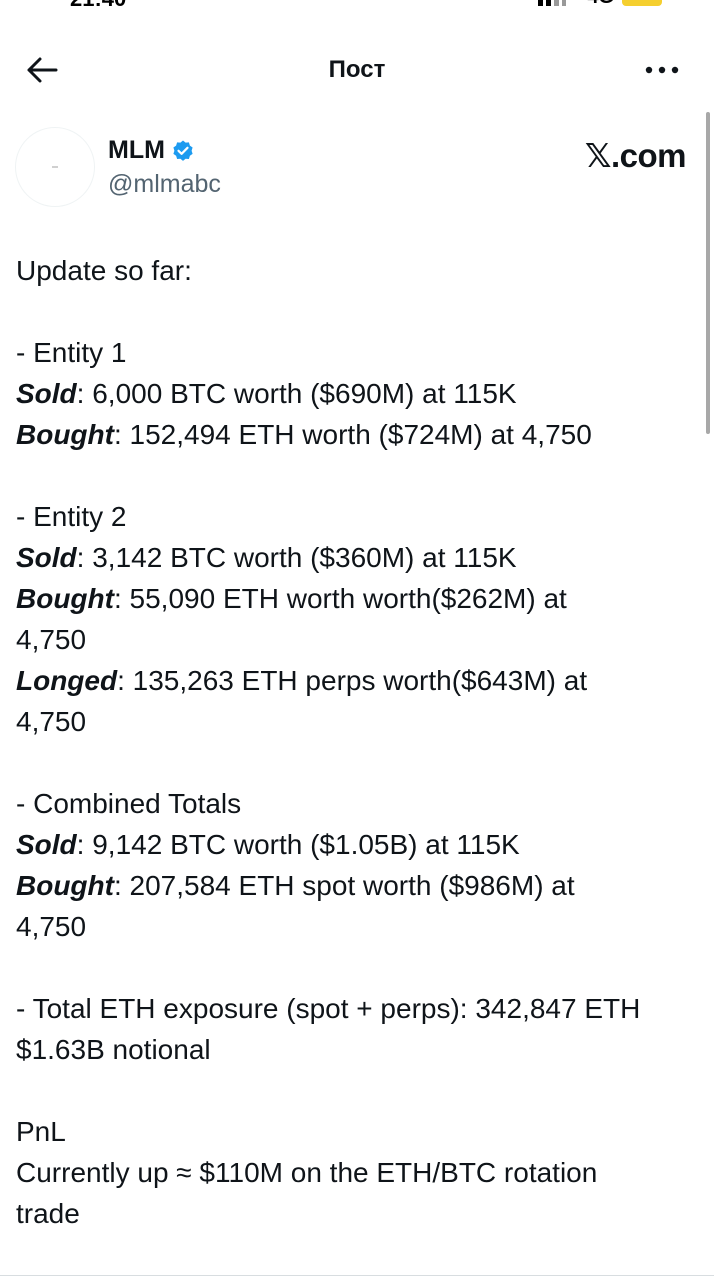  I want to click on post-line-text: : 55,090 ETH worth worth($262M) at, so click(340, 598).